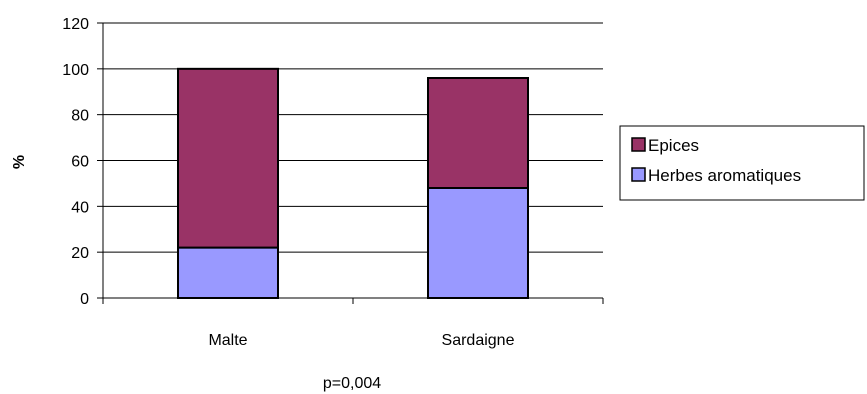 This screenshot has height=394, width=867. I want to click on y-tick-labels: 0 20 40 60 80 100 120, so click(75, 162).